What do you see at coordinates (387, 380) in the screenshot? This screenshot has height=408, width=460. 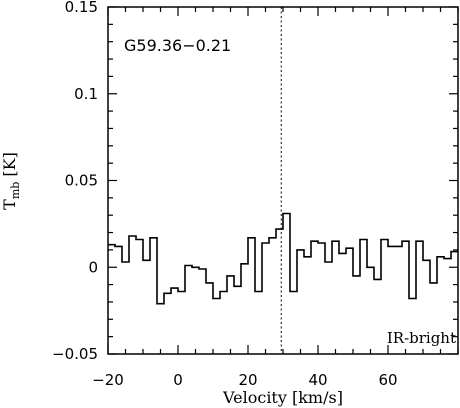 I see `x-tick-label: 60` at bounding box center [387, 380].